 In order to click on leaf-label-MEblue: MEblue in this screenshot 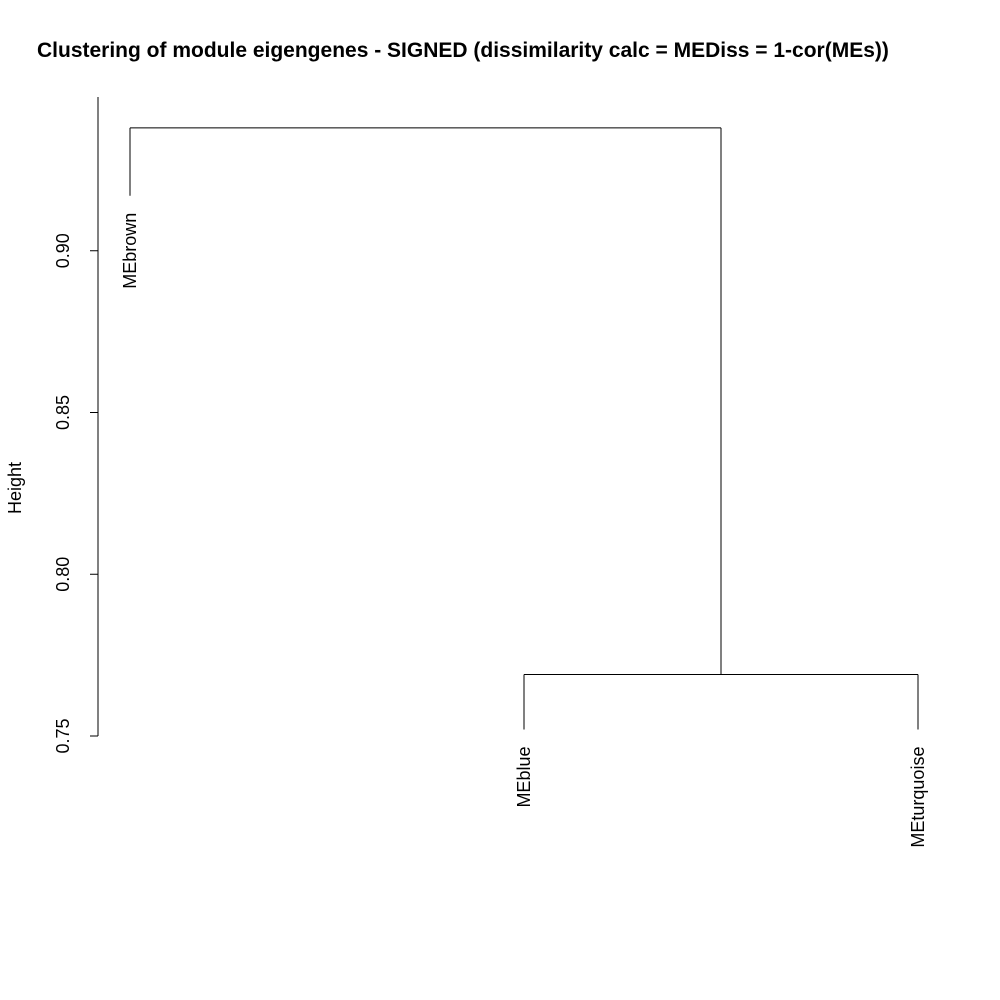, I will do `click(524, 777)`.